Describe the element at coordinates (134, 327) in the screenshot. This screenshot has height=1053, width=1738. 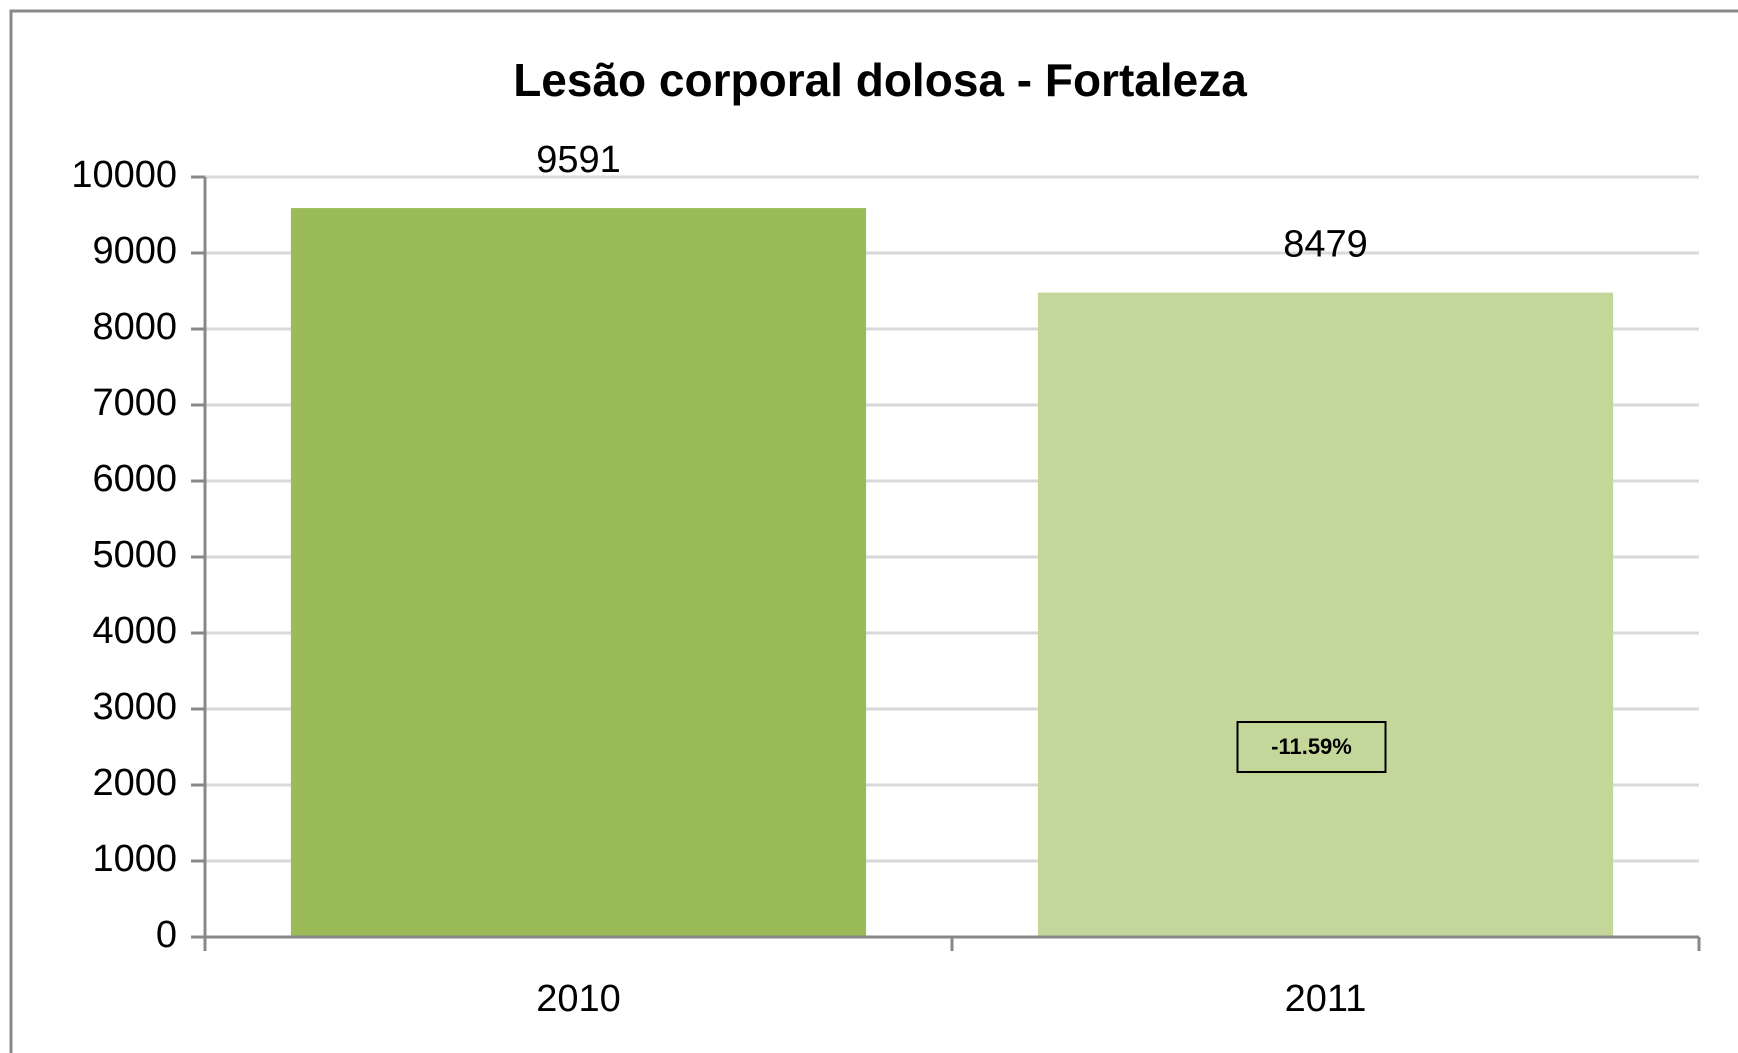
I see `y-tick-label: 8000` at that location.